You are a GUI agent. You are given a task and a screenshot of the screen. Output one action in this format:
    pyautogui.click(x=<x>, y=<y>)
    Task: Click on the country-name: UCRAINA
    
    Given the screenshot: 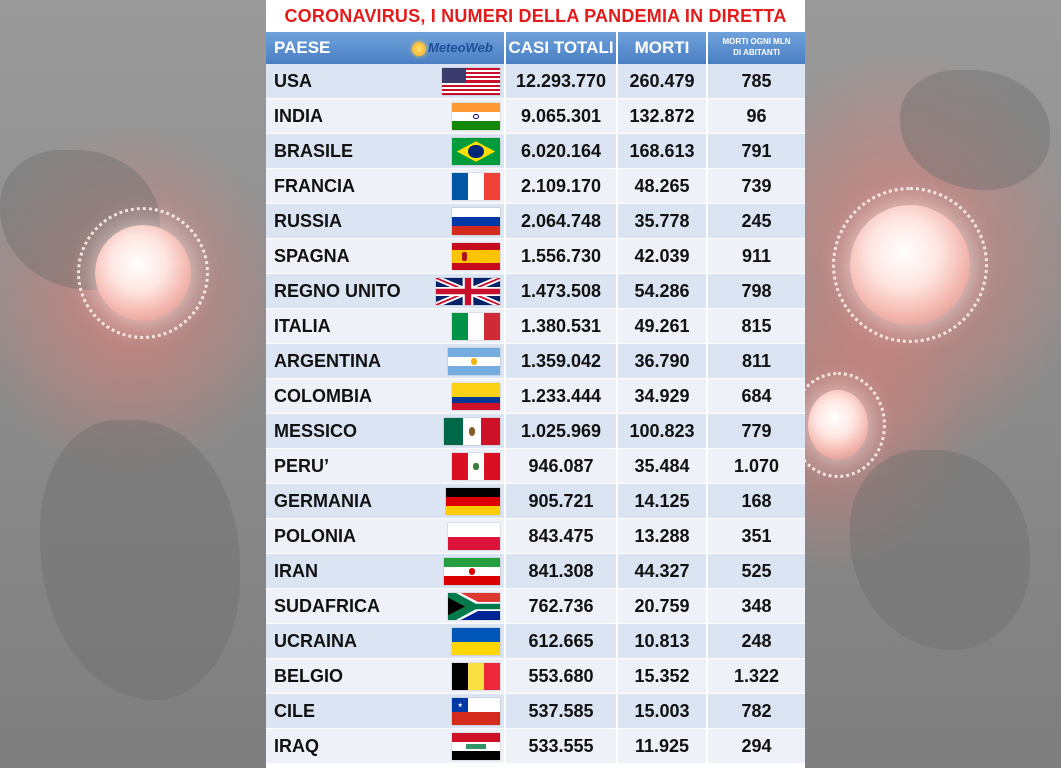 What is the action you would take?
    pyautogui.click(x=315, y=641)
    